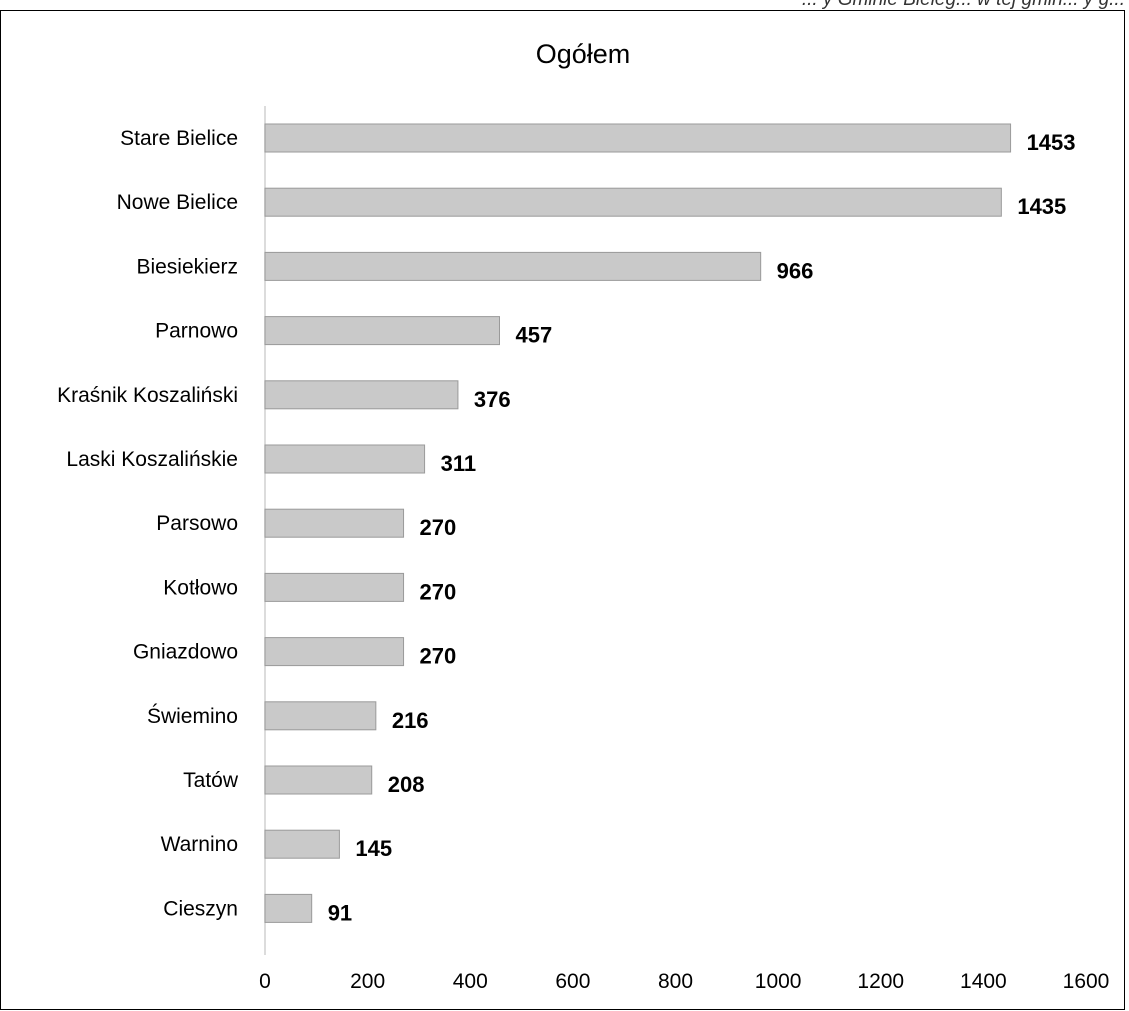 The width and height of the screenshot is (1129, 1011). Describe the element at coordinates (572, 981) in the screenshot. I see `x-tick-label: 600` at that location.